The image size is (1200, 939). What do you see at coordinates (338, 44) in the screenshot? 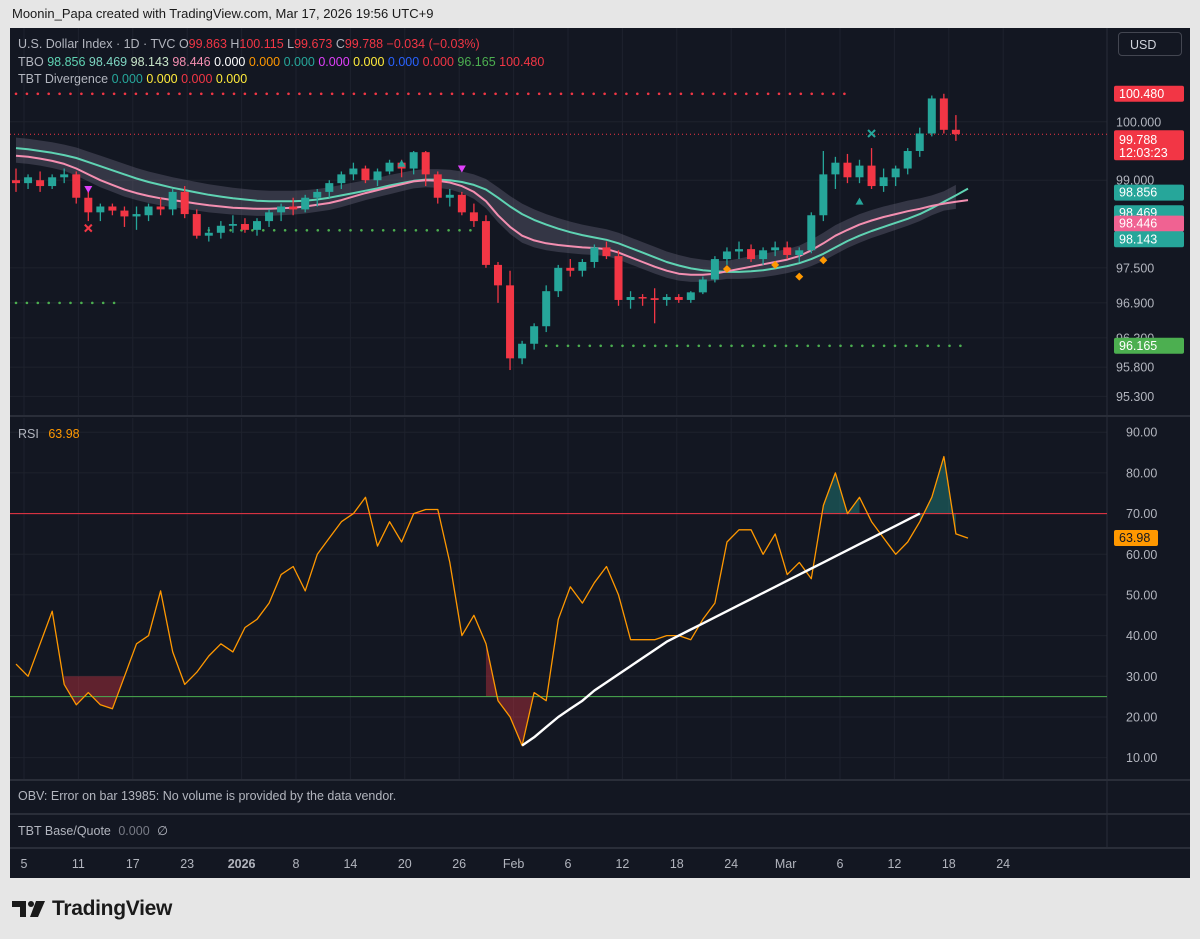
I see `ohlc-key: C` at bounding box center [338, 44].